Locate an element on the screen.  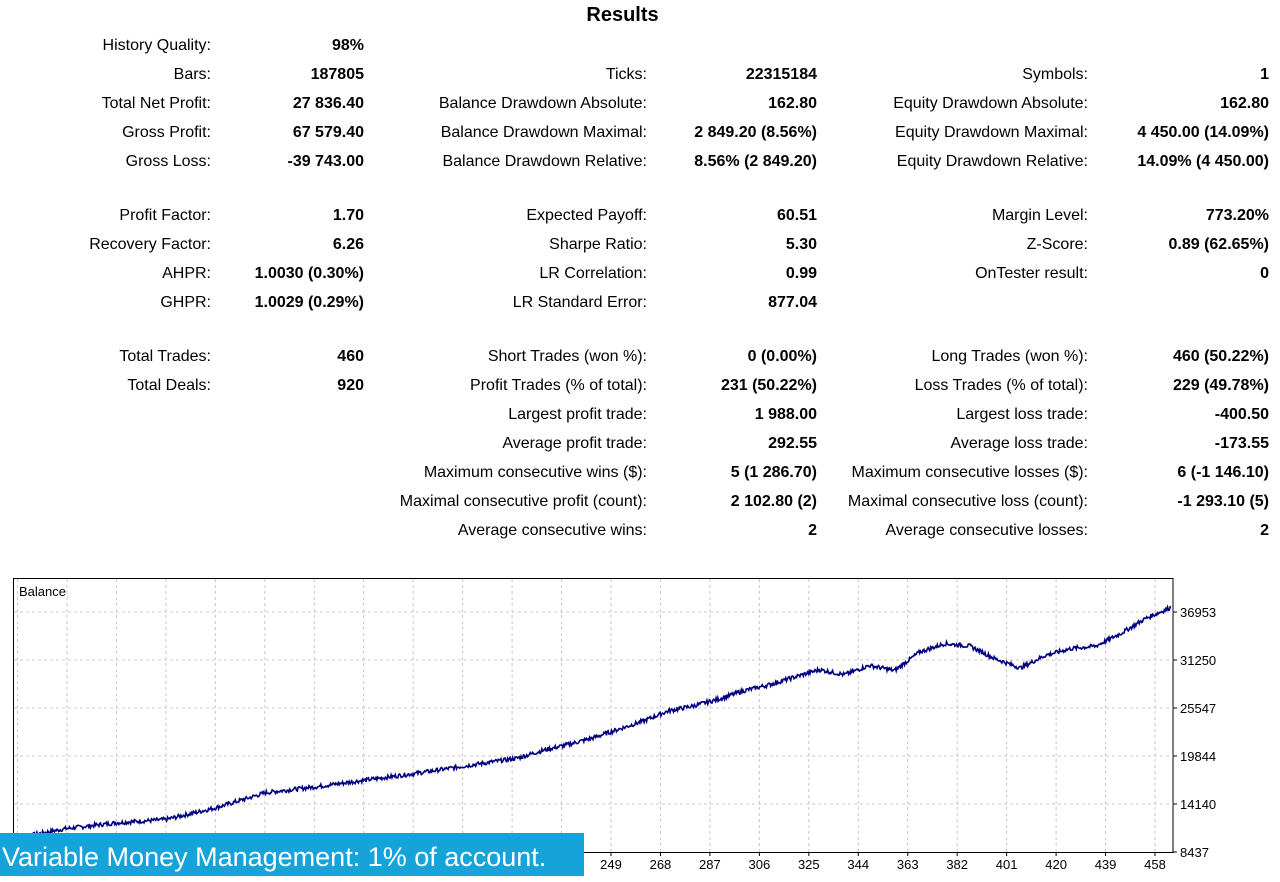
stat-label: Long Trades (won %): is located at coordinates (1009, 356).